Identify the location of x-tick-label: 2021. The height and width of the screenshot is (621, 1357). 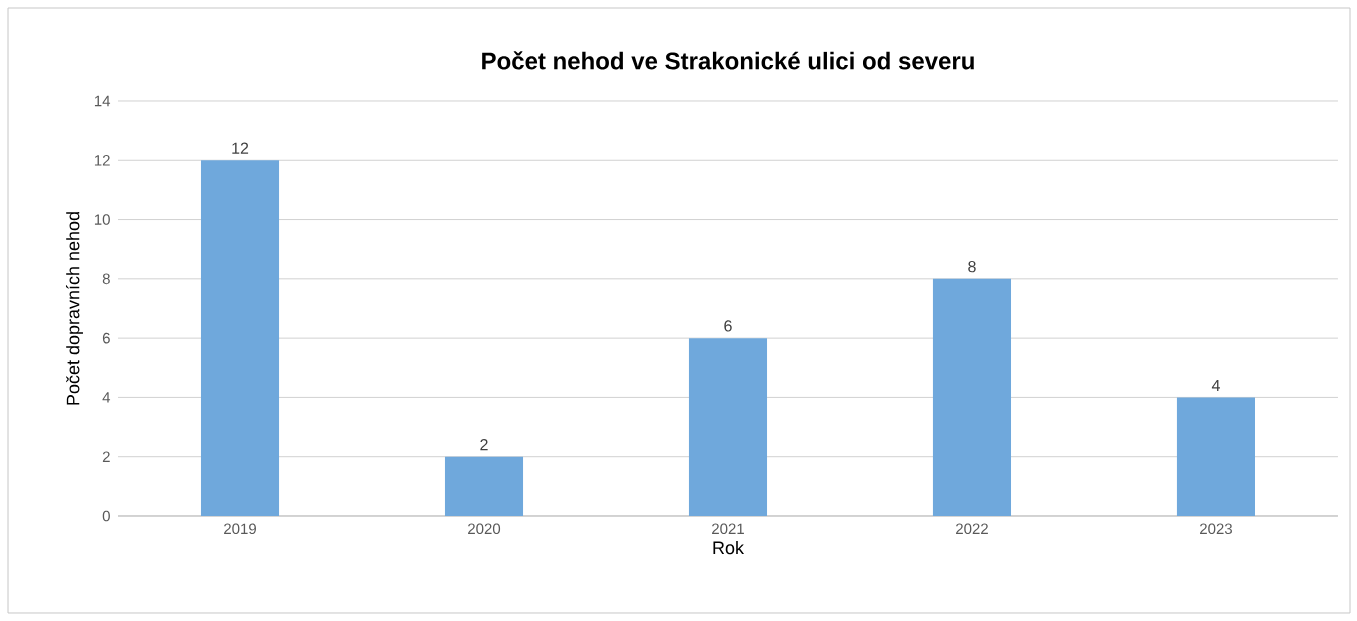
(728, 529).